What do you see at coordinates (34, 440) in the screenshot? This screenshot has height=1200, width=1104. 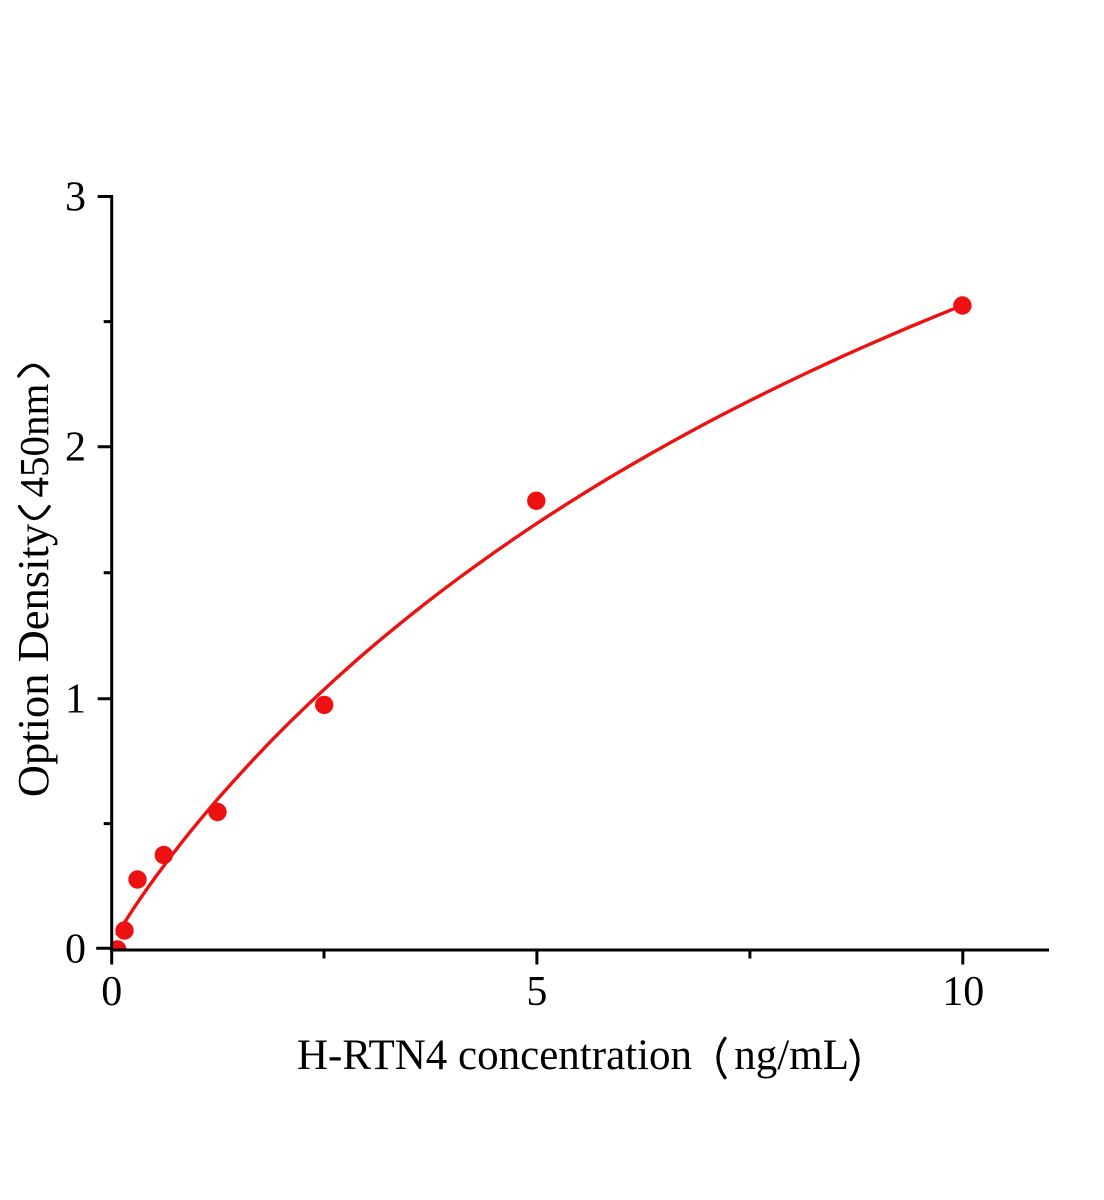 I see `svg-text: 450nm` at bounding box center [34, 440].